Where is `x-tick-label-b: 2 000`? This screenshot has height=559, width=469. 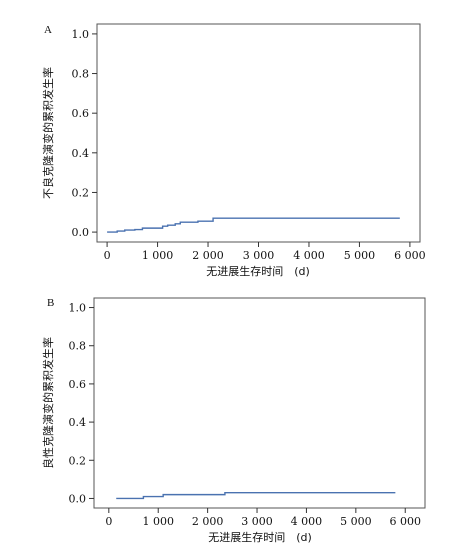 x-tick-label-b: 2 000 is located at coordinates (208, 521).